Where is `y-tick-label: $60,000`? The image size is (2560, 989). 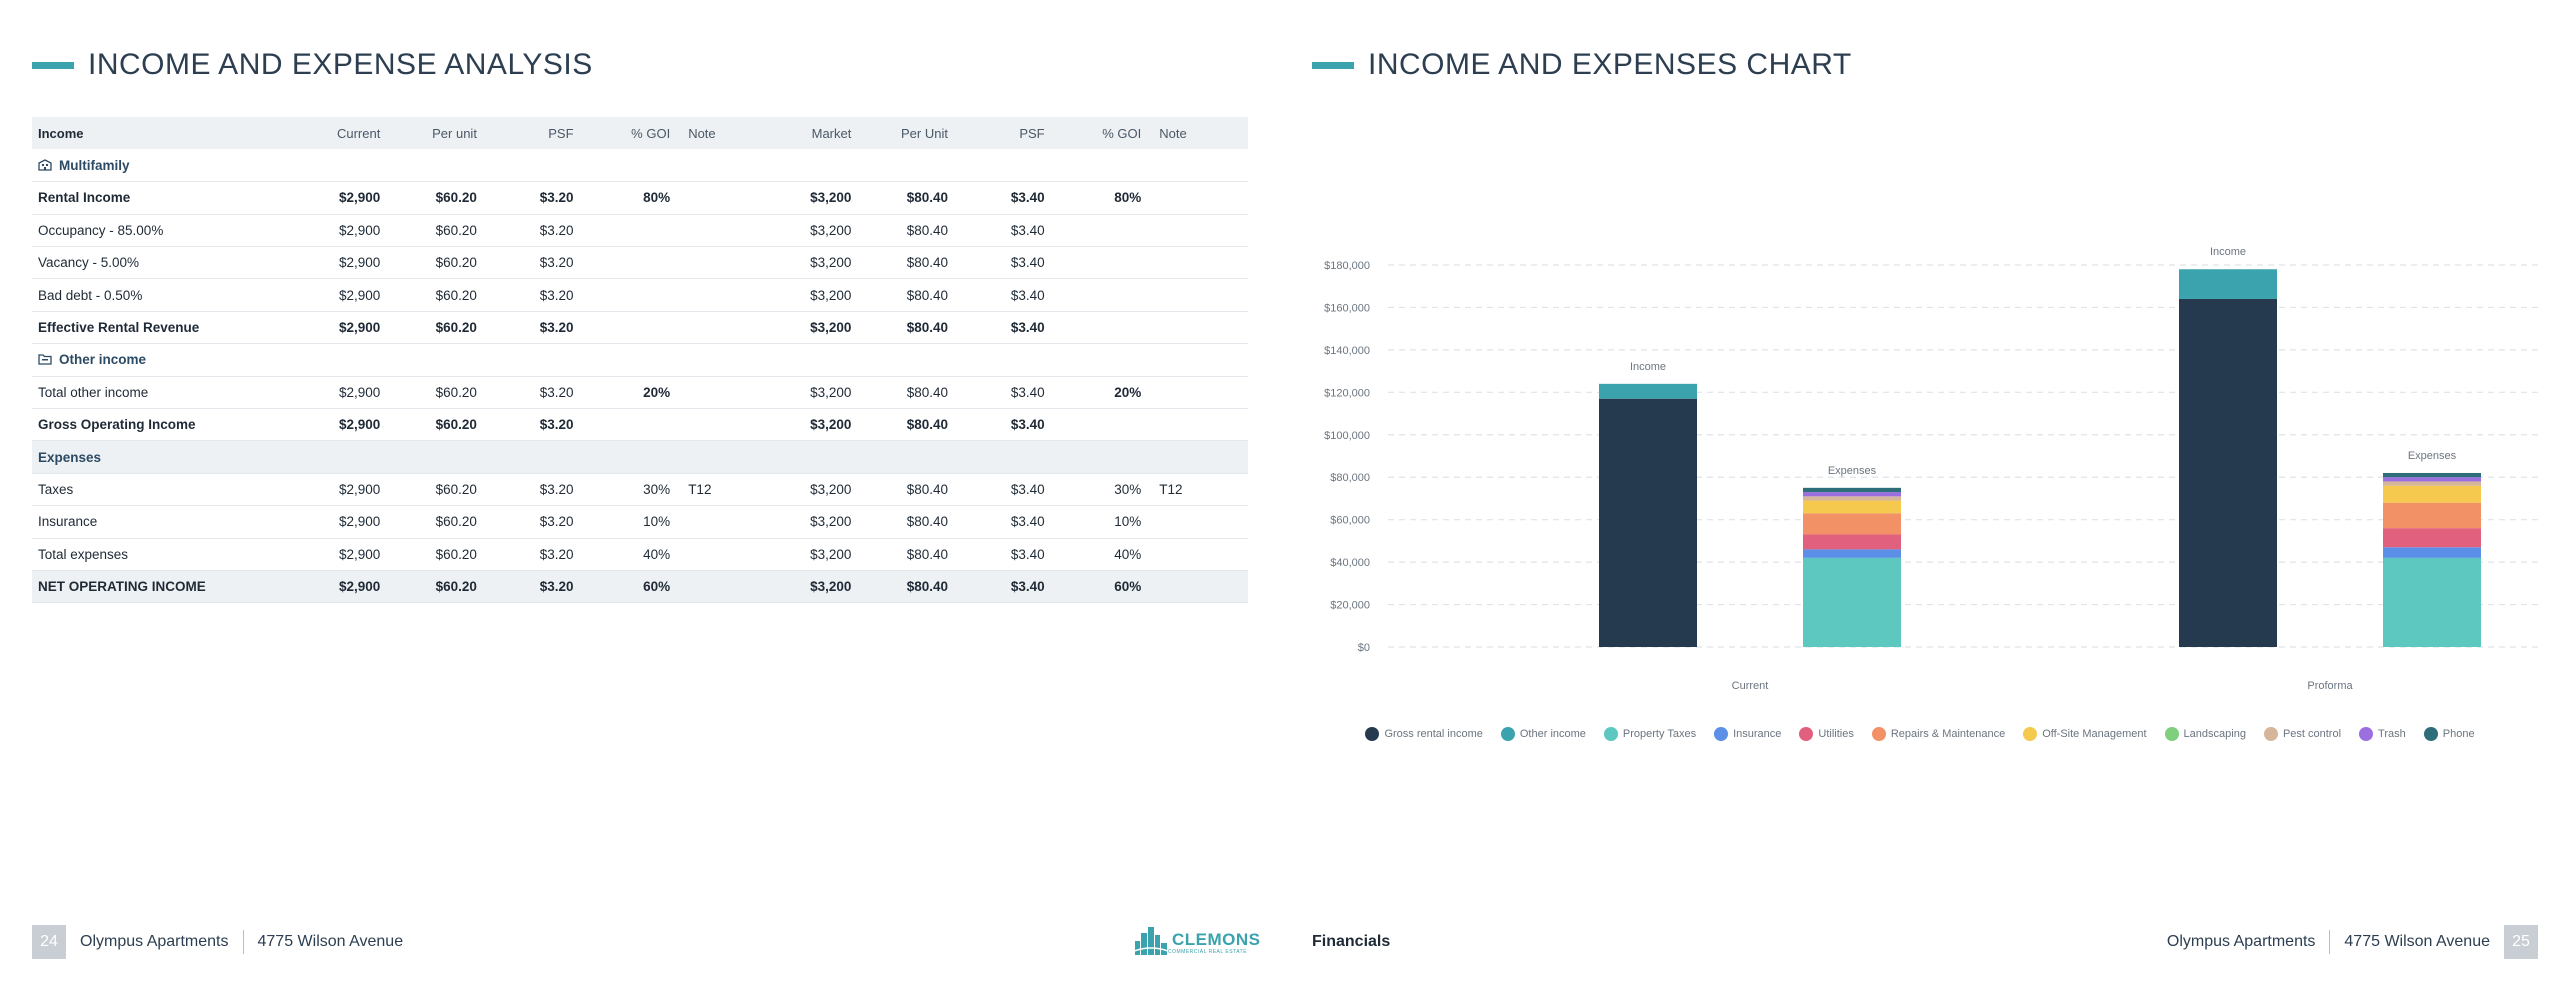
y-tick-label: $60,000 is located at coordinates (1350, 521).